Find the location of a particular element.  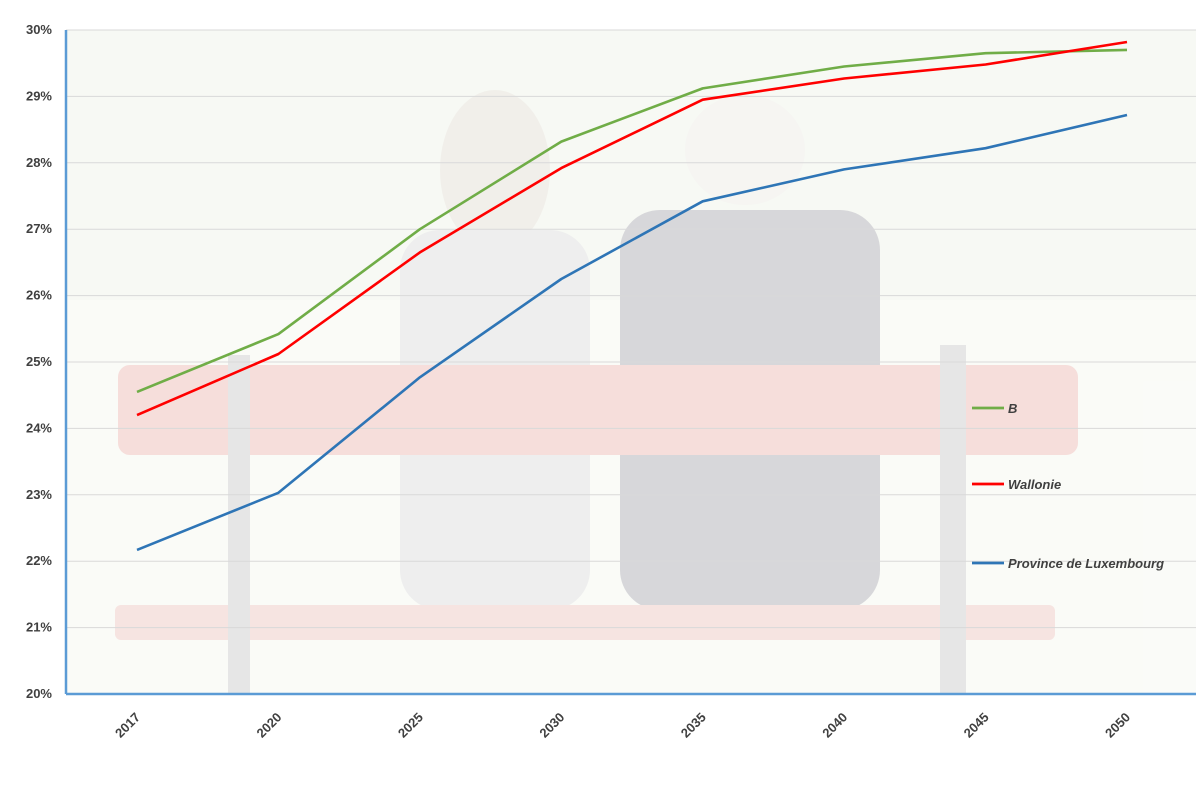

legend-label: Wallonie is located at coordinates (1034, 484).